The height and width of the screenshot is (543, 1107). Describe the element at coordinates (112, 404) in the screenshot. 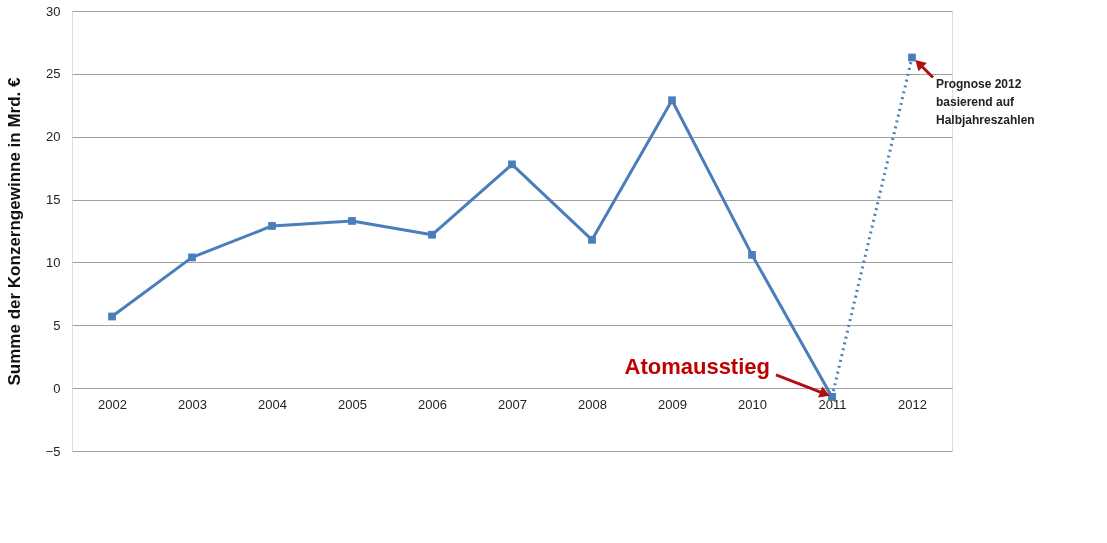

I see `x-tick-label: 2002` at that location.